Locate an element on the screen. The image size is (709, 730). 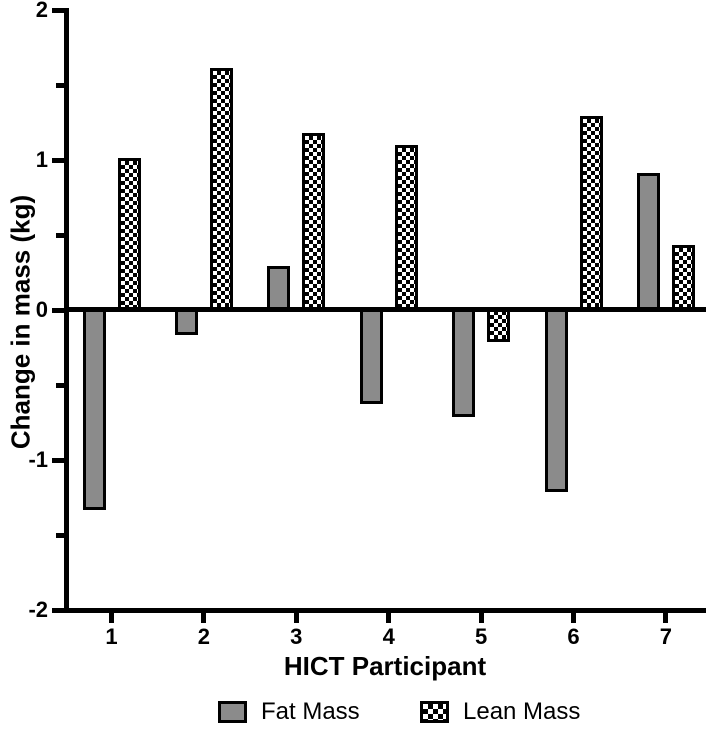
legend-label-lean-mass: Lean Mass is located at coordinates (522, 711).